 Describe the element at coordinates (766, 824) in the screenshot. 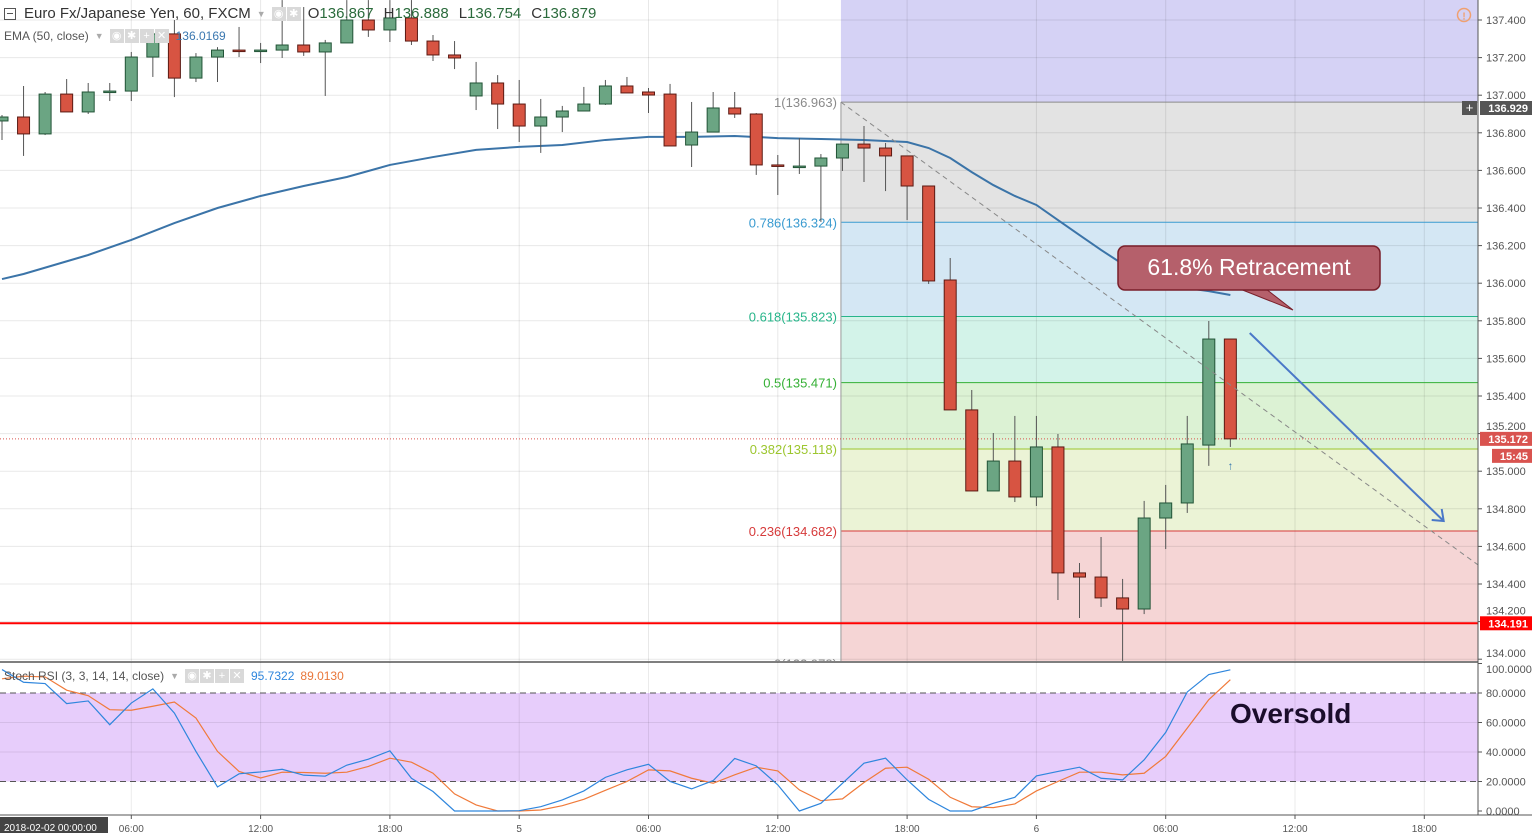

I see `time-axis` at that location.